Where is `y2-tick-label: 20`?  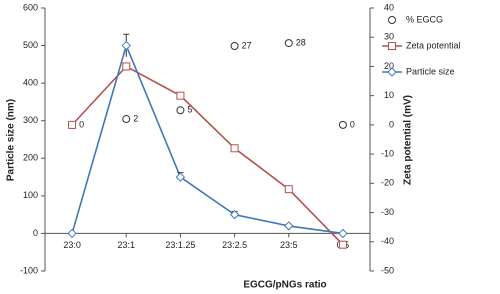 y2-tick-label: 20 is located at coordinates (389, 66).